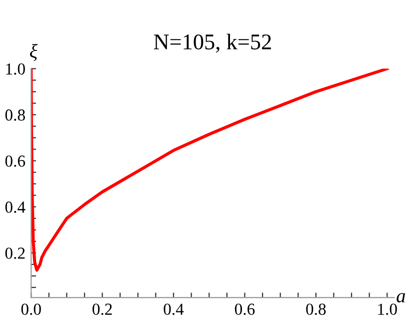 The image size is (415, 327). What do you see at coordinates (15, 253) in the screenshot?
I see `y-tick-label: 0.2` at bounding box center [15, 253].